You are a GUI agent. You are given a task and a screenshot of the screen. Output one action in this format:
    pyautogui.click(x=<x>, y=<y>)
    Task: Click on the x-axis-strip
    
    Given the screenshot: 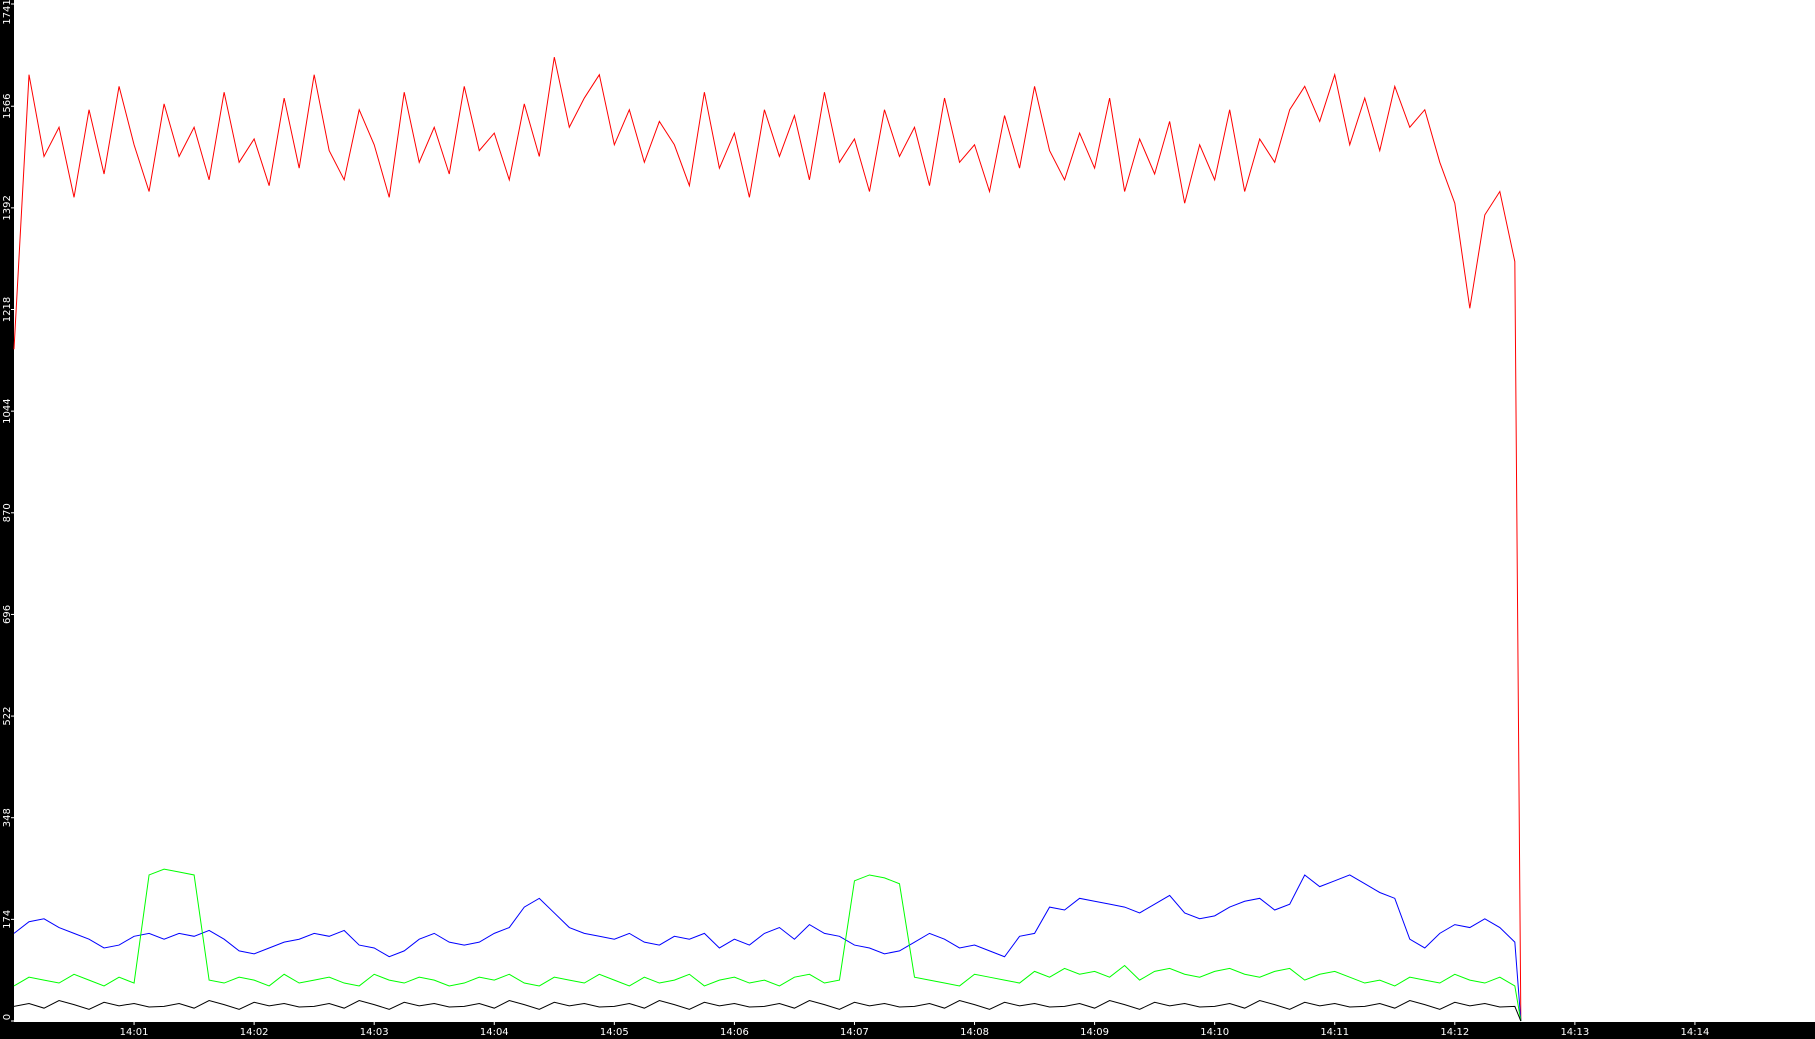 What is the action you would take?
    pyautogui.click(x=907, y=1030)
    